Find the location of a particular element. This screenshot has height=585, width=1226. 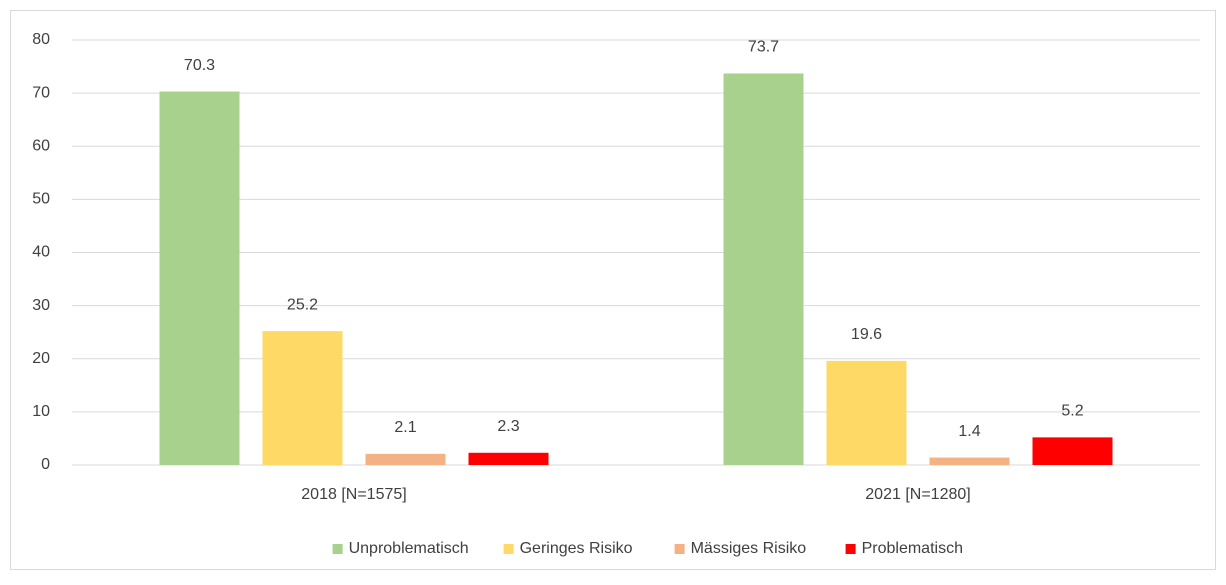

data-label: 1.4 is located at coordinates (969, 431).